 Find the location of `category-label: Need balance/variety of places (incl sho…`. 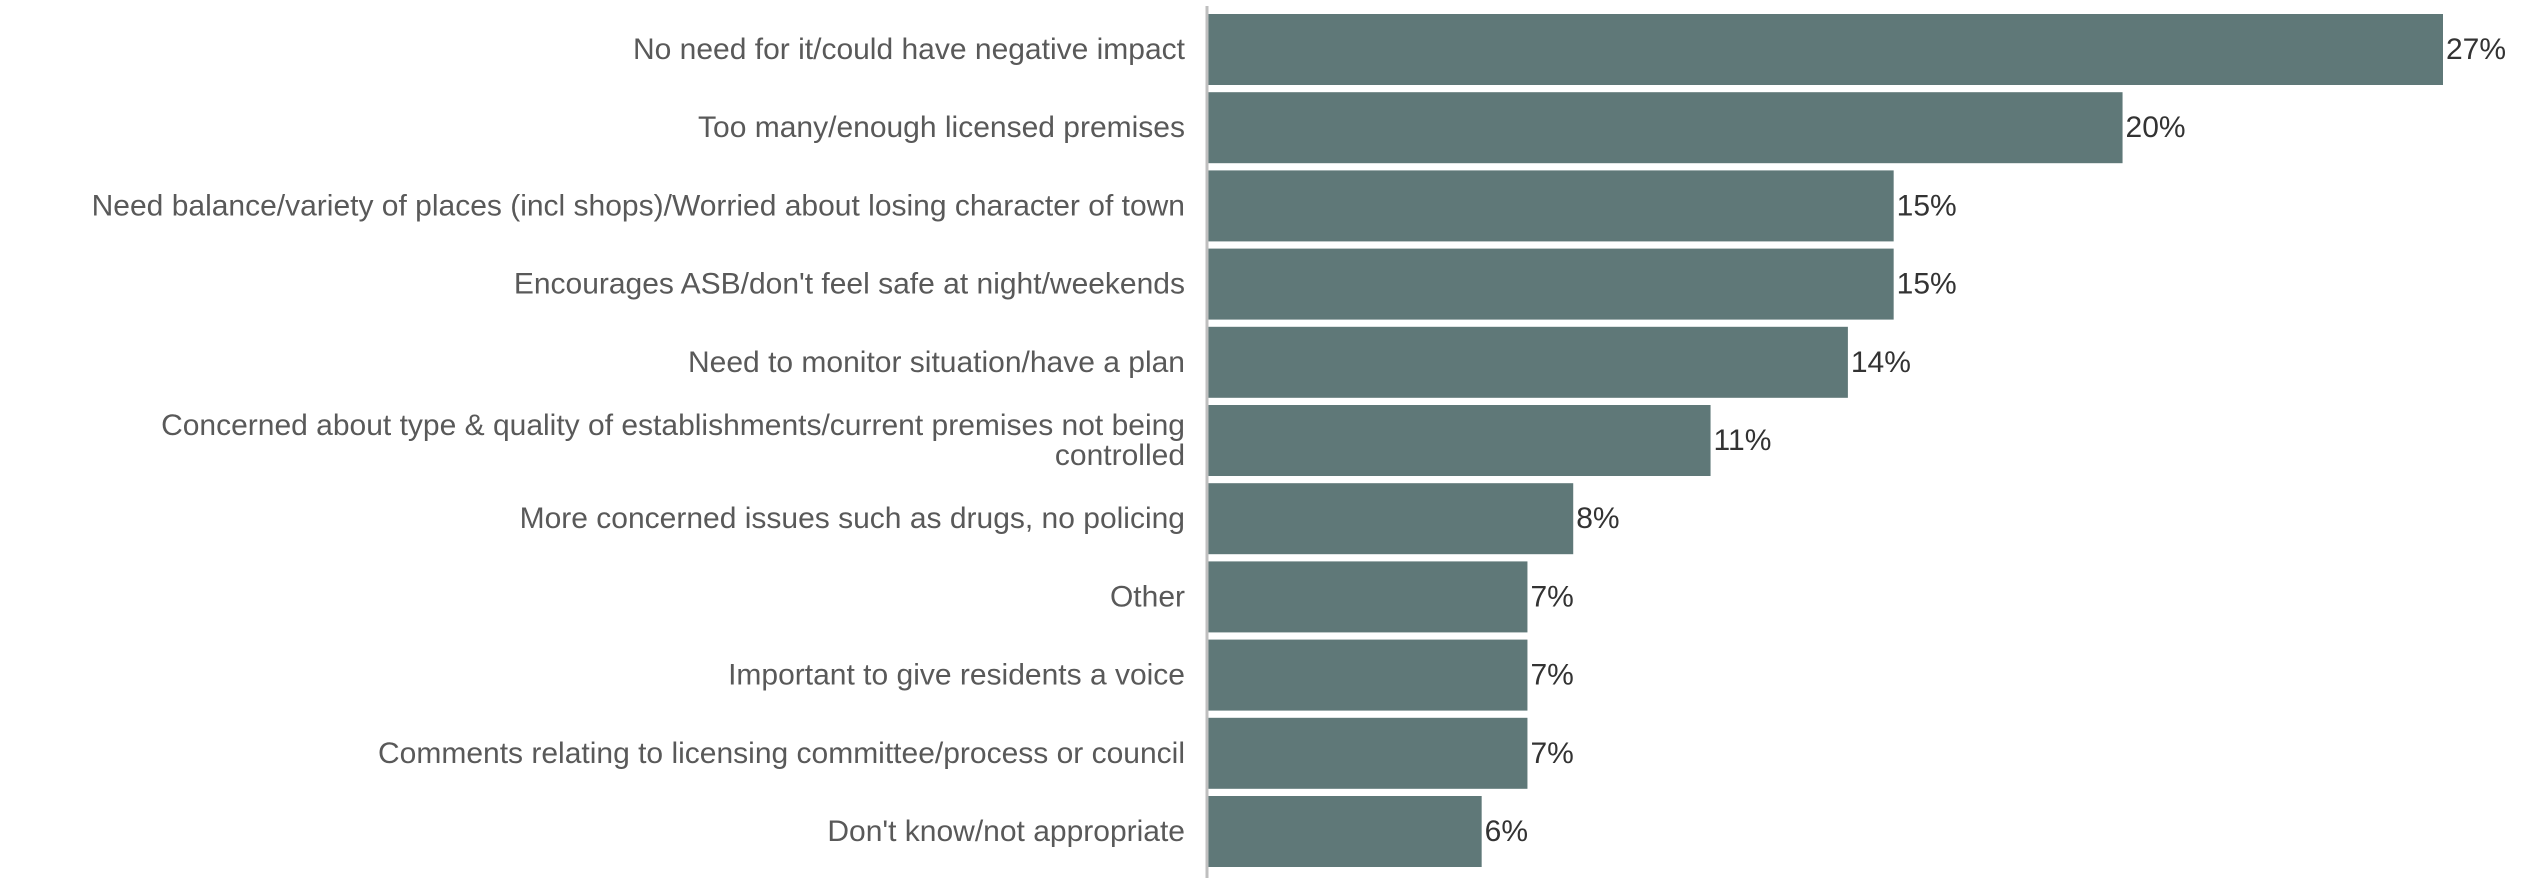

category-label: Need balance/variety of places (incl sho… is located at coordinates (638, 205).